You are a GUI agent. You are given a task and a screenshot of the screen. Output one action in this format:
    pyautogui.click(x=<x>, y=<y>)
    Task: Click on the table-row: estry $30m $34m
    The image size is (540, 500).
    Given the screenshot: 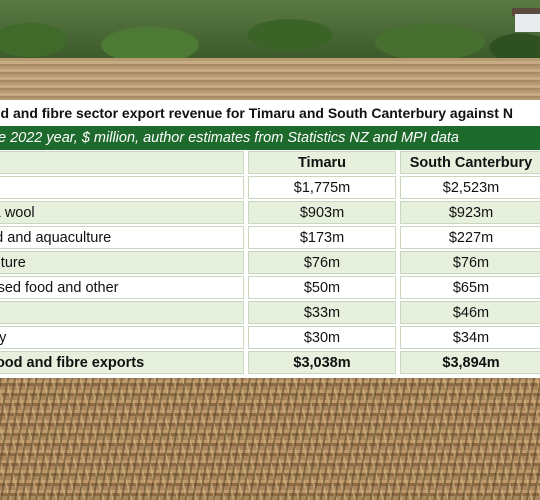 What is the action you would take?
    pyautogui.click(x=270, y=338)
    